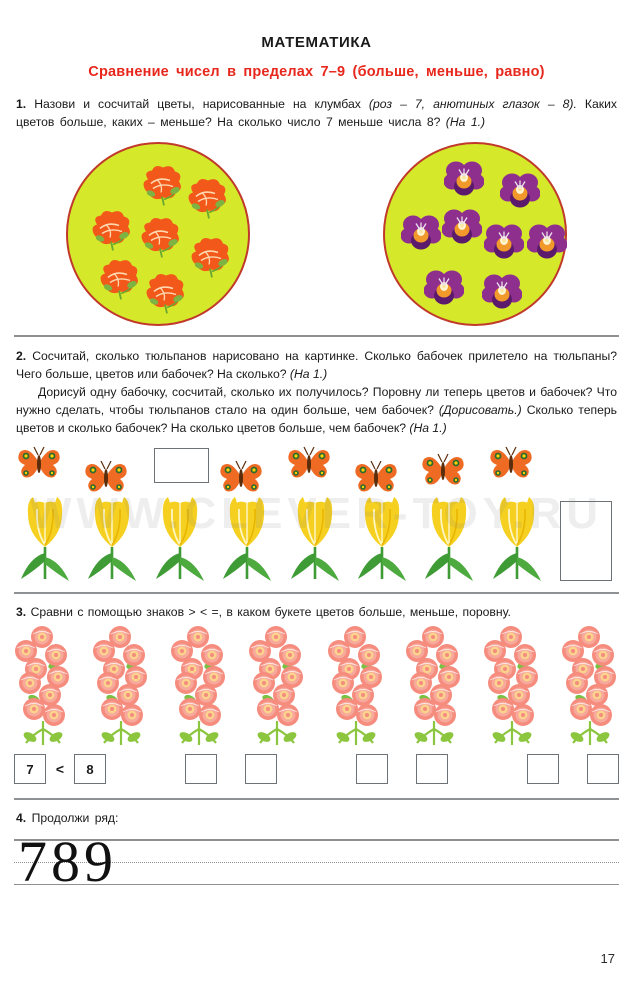 This screenshot has width=633, height=994. I want to click on flower-bed-roses, so click(158, 233).